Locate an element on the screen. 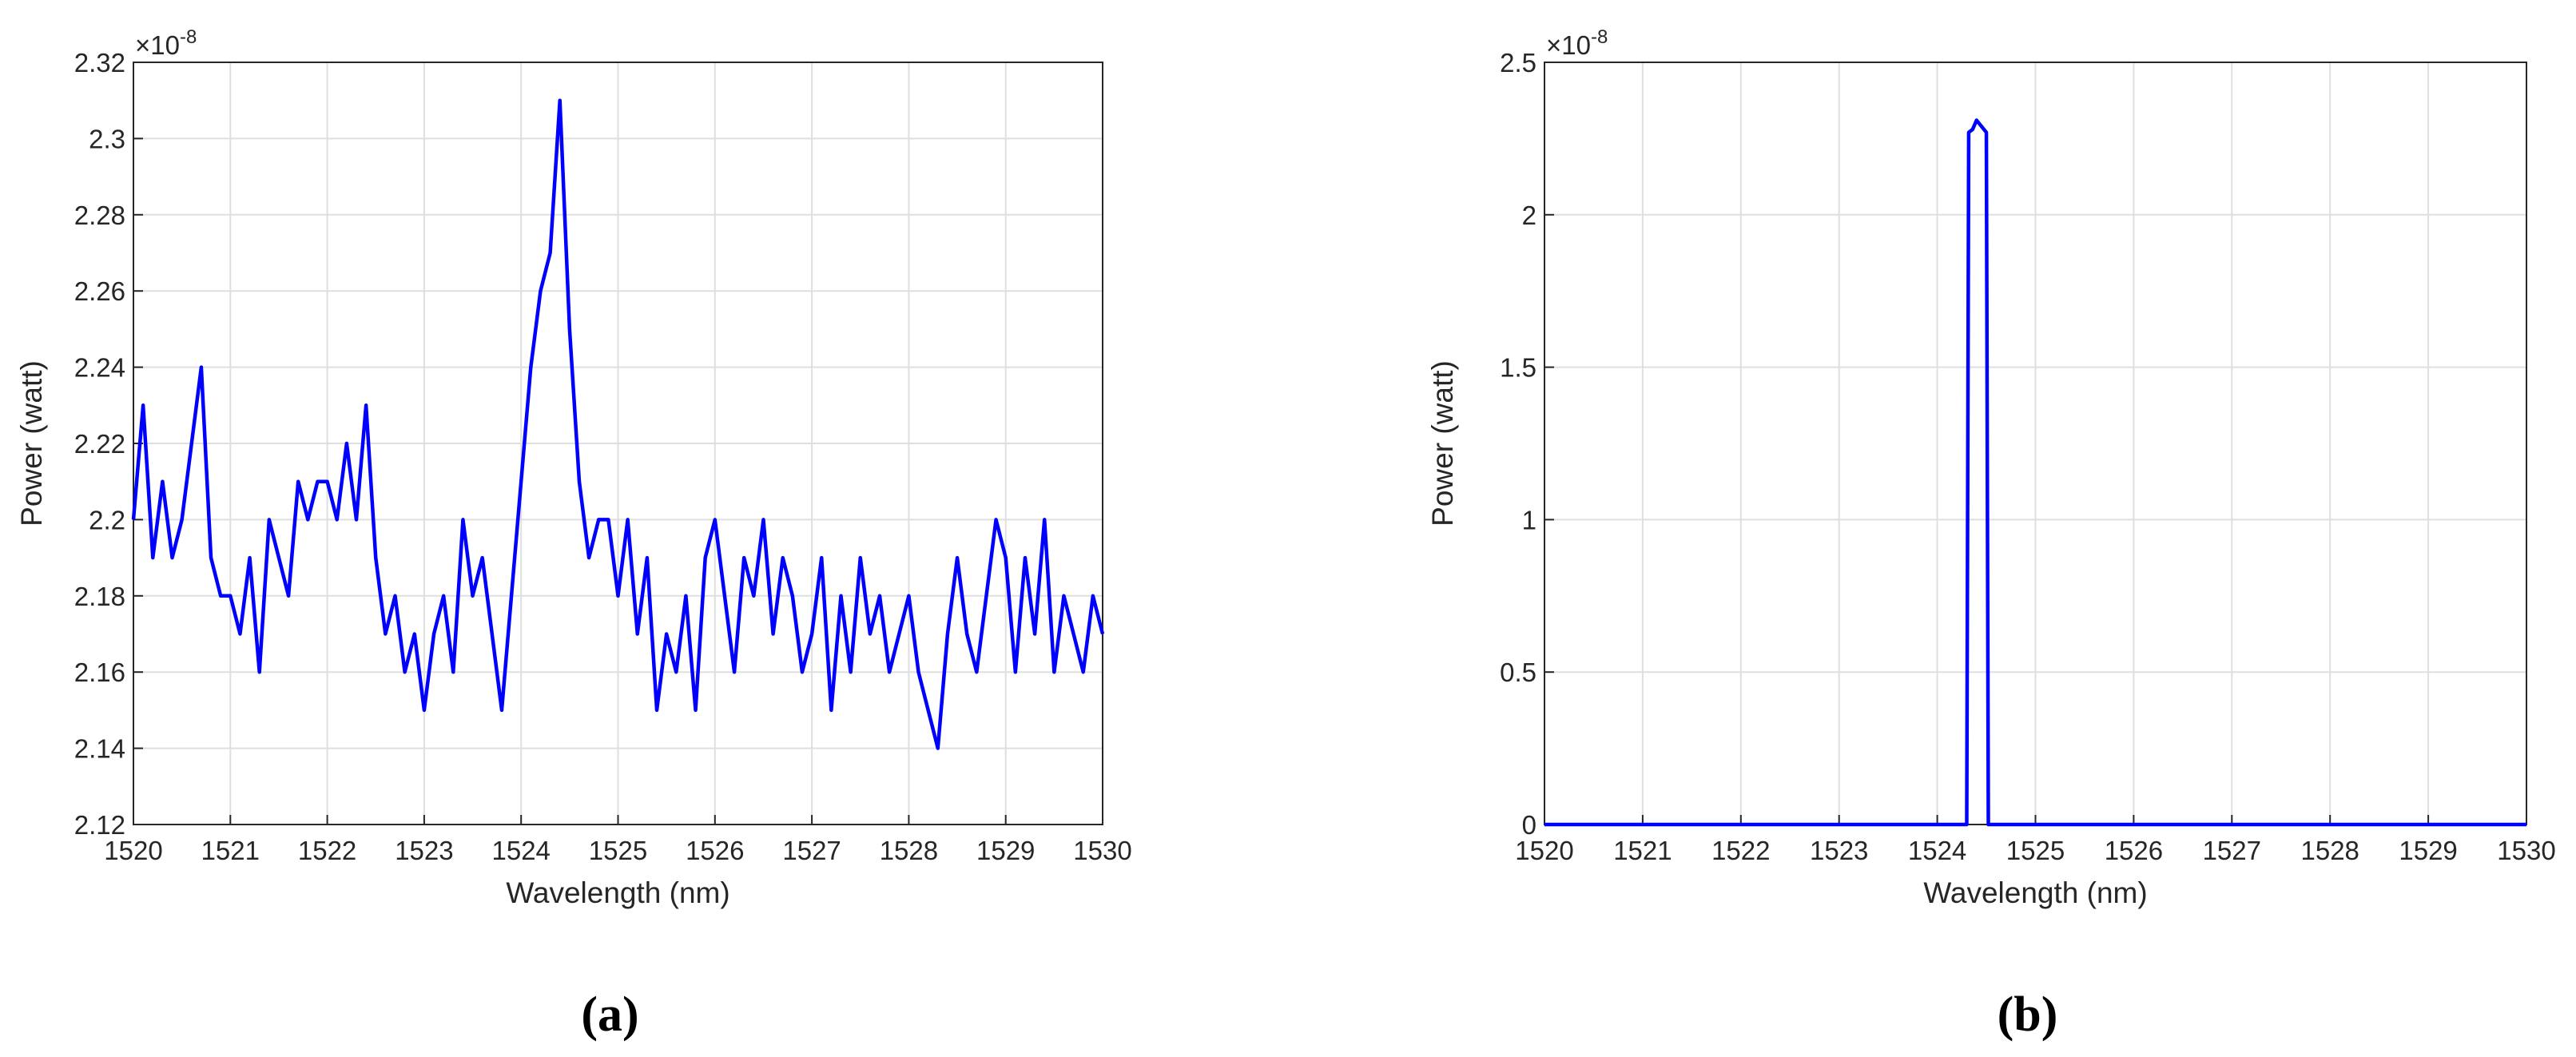 The height and width of the screenshot is (1057, 2576). y-tick-label: 2 is located at coordinates (1529, 215).